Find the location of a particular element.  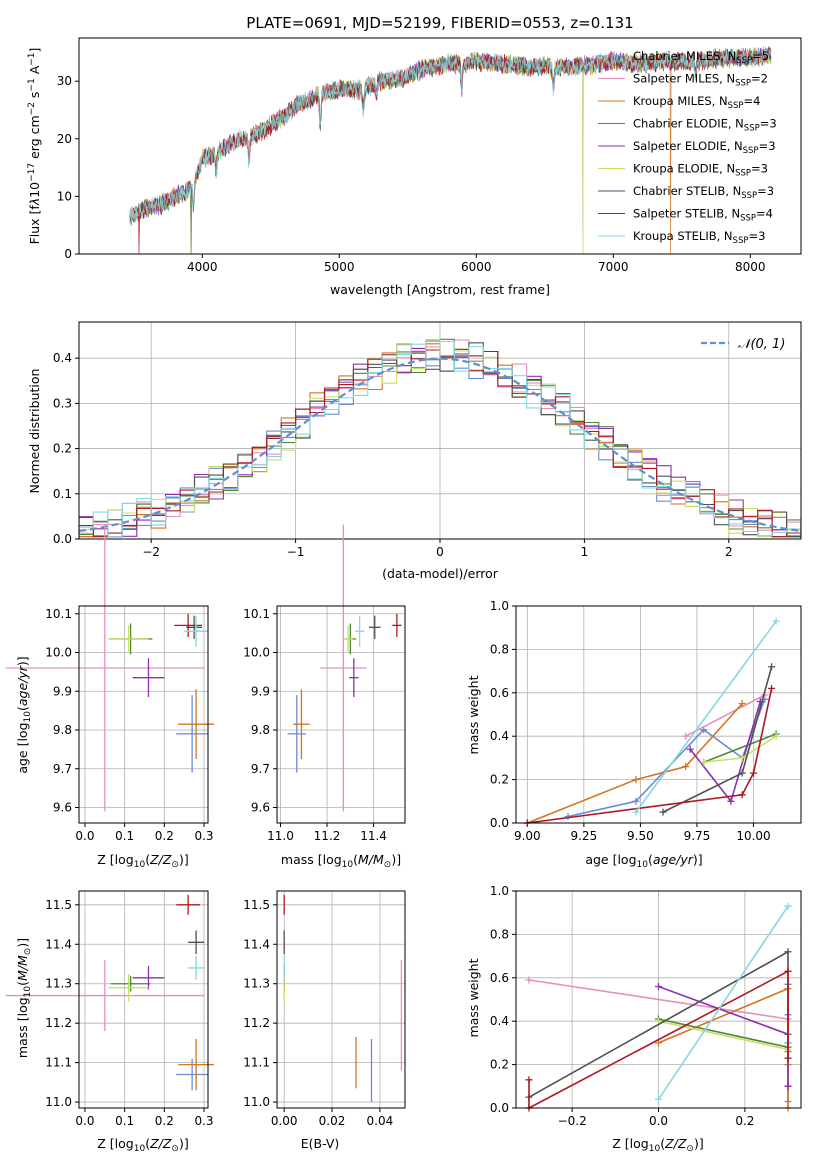

histogram-xtick-label: −1 is located at coordinates (296, 552).